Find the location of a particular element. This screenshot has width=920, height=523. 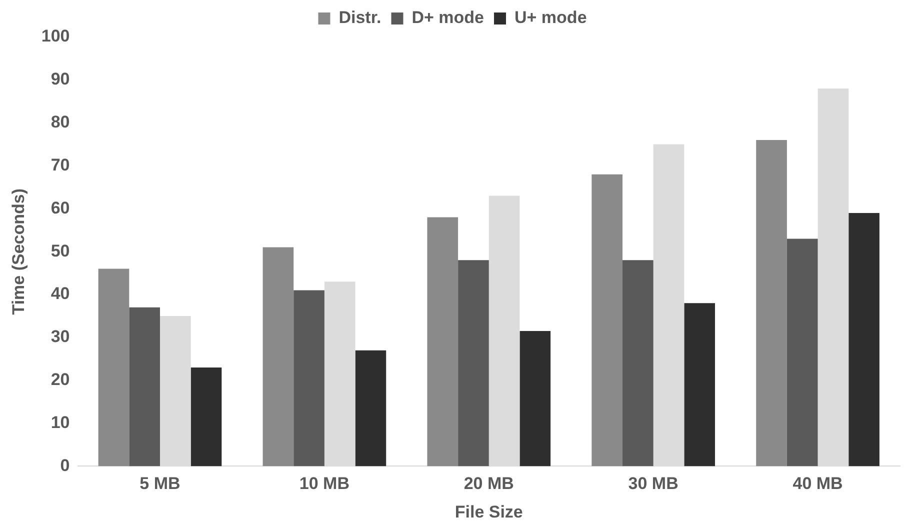

y-tick-label: 60 is located at coordinates (60, 208).